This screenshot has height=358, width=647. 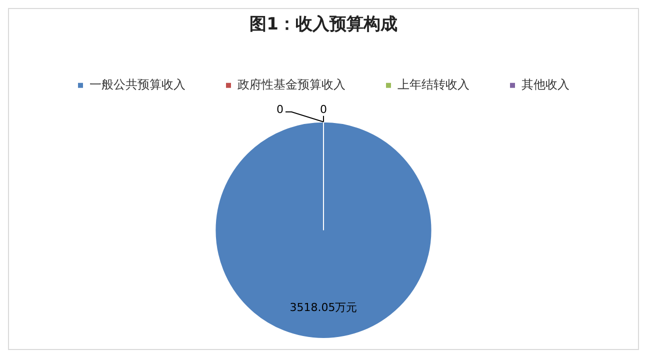 I want to click on legend-label: 一般公共预算收入, so click(x=138, y=85).